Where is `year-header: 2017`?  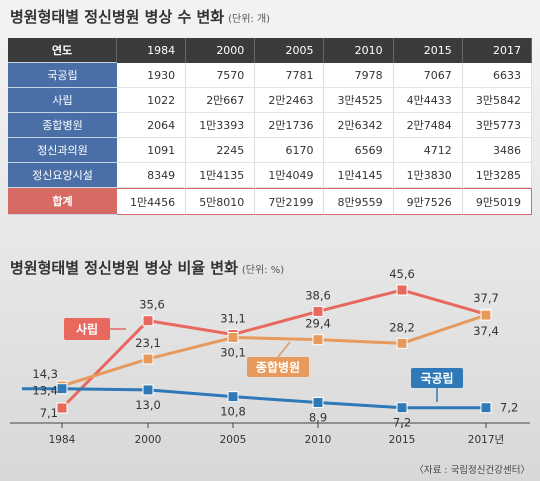 year-header: 2017 is located at coordinates (497, 50).